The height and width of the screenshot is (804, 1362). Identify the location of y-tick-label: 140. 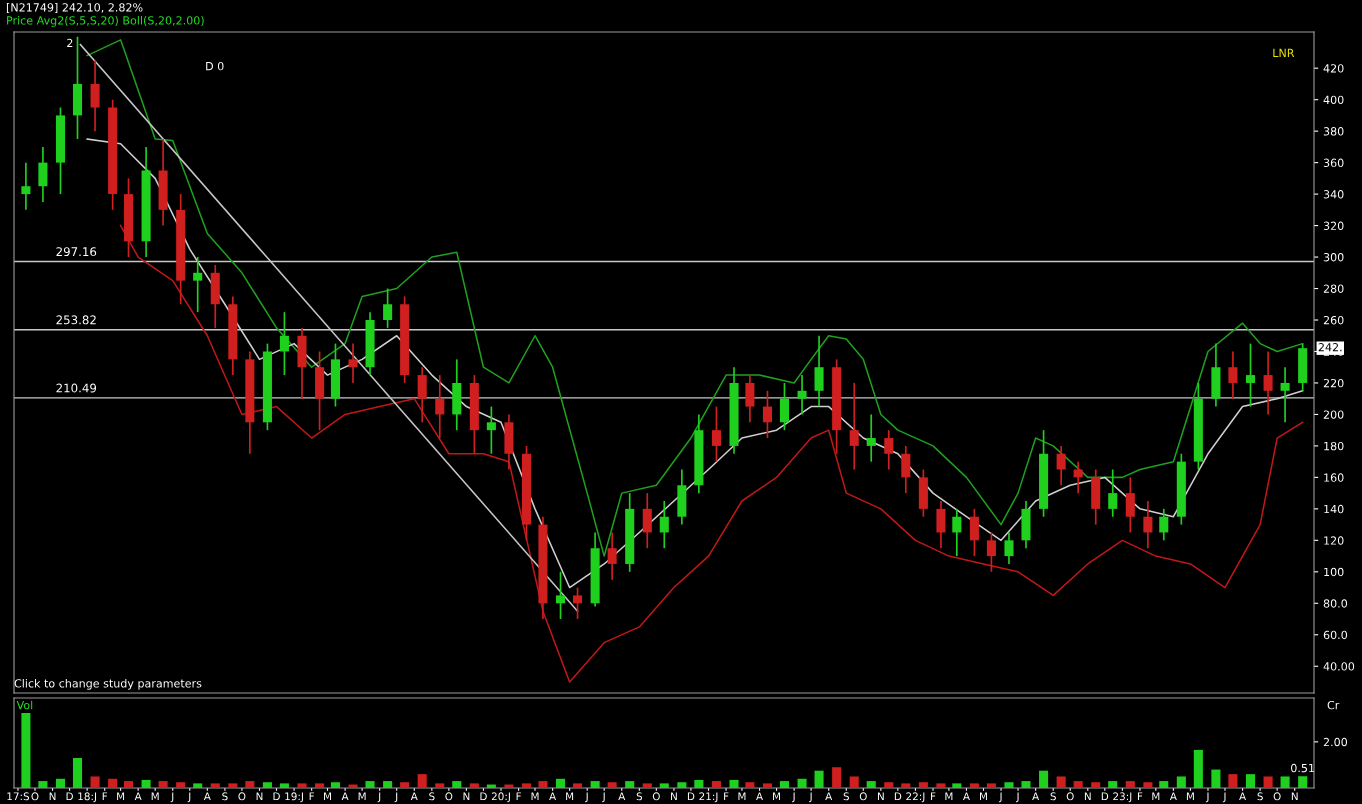
(1334, 509).